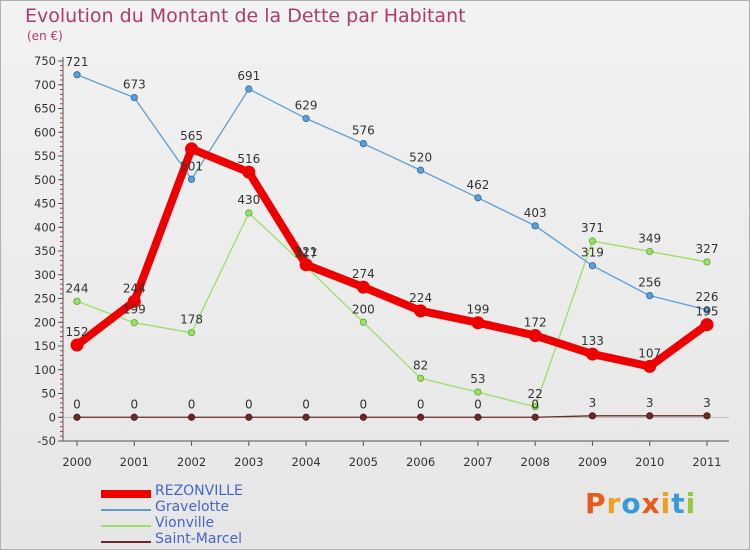 This screenshot has width=750, height=550. Describe the element at coordinates (248, 159) in the screenshot. I see `data-label: 516` at that location.